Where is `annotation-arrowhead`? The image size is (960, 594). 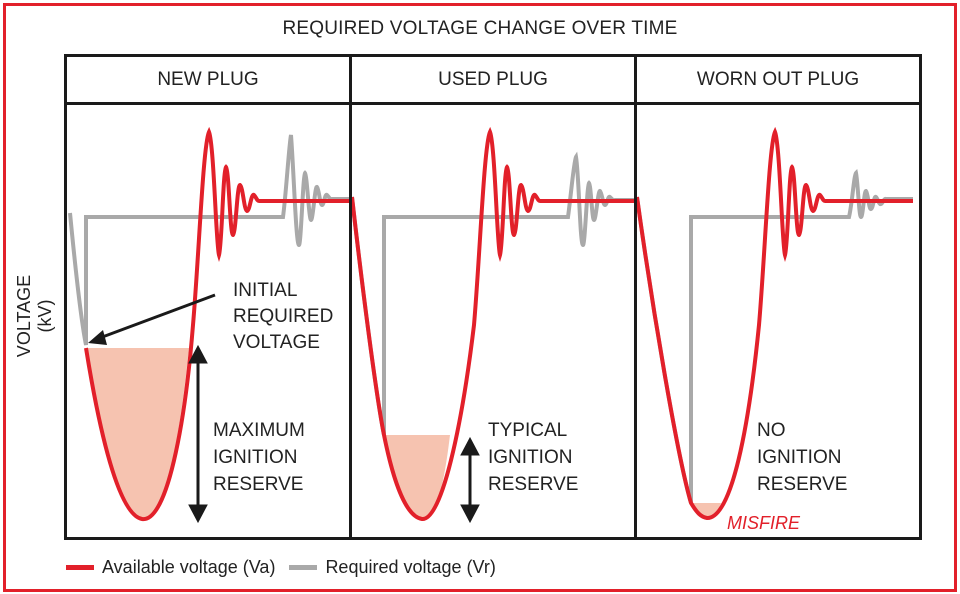 annotation-arrowhead is located at coordinates (97, 337).